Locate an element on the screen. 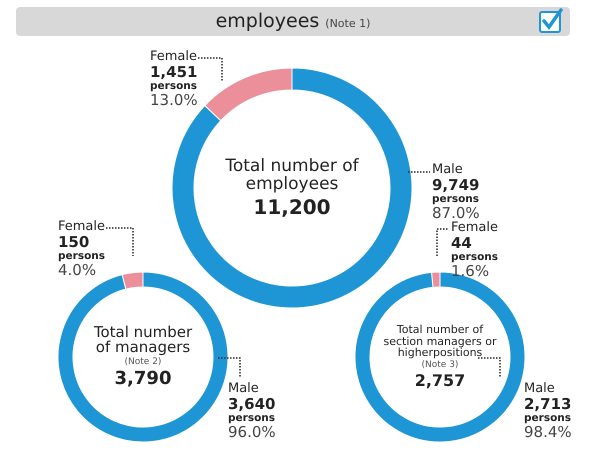 The width and height of the screenshot is (589, 470). text: 98.4% is located at coordinates (548, 432).